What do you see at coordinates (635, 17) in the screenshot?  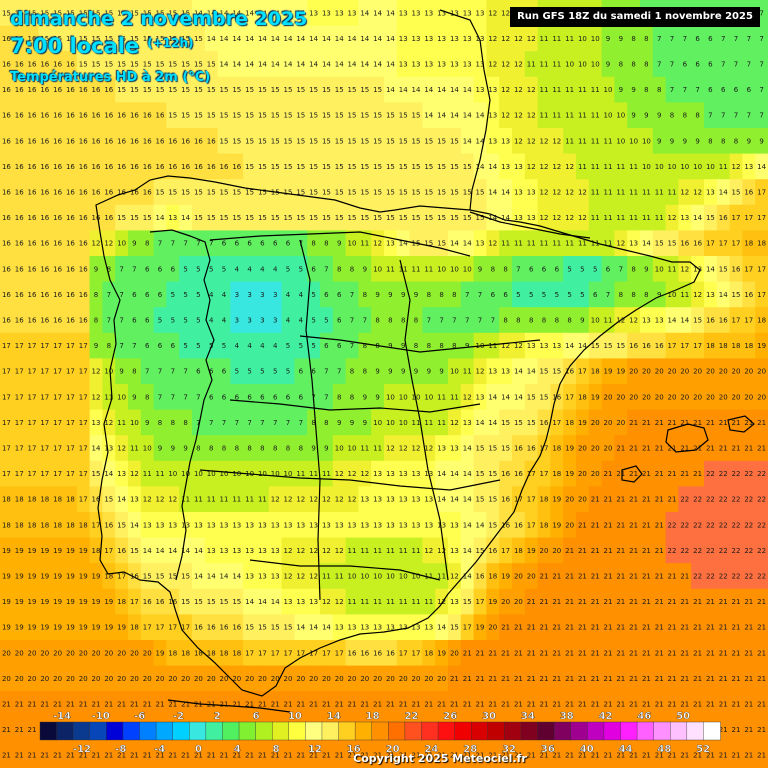 I see `run-info: Run GFS 18Z du samedi 1 novembre 2025` at bounding box center [635, 17].